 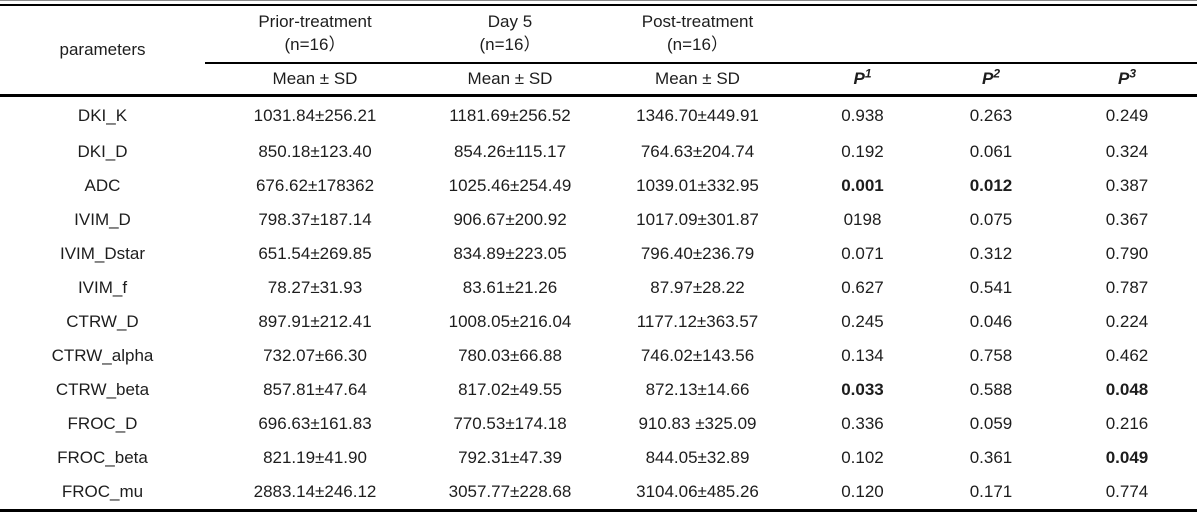 What do you see at coordinates (862, 115) in the screenshot?
I see `p1-value: 0.938` at bounding box center [862, 115].